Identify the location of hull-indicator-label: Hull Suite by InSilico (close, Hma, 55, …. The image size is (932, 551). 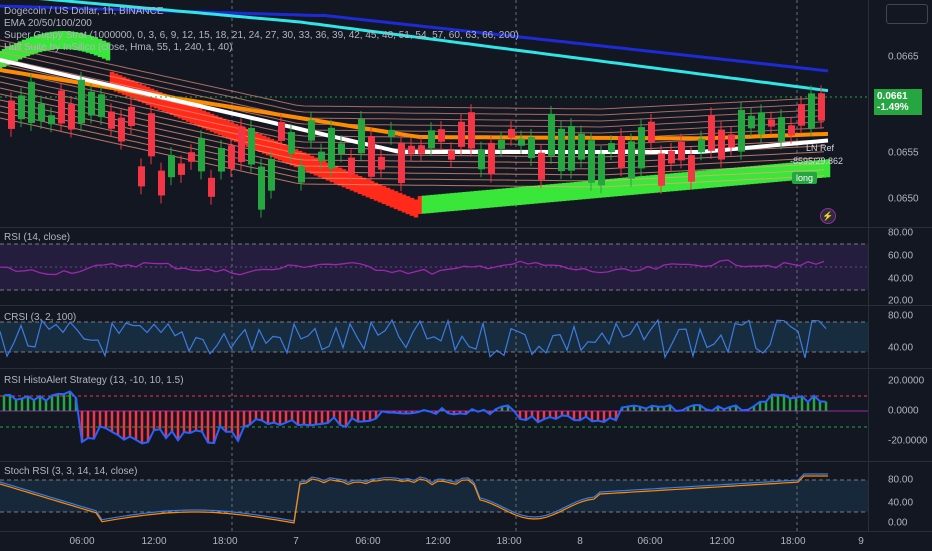
(118, 47).